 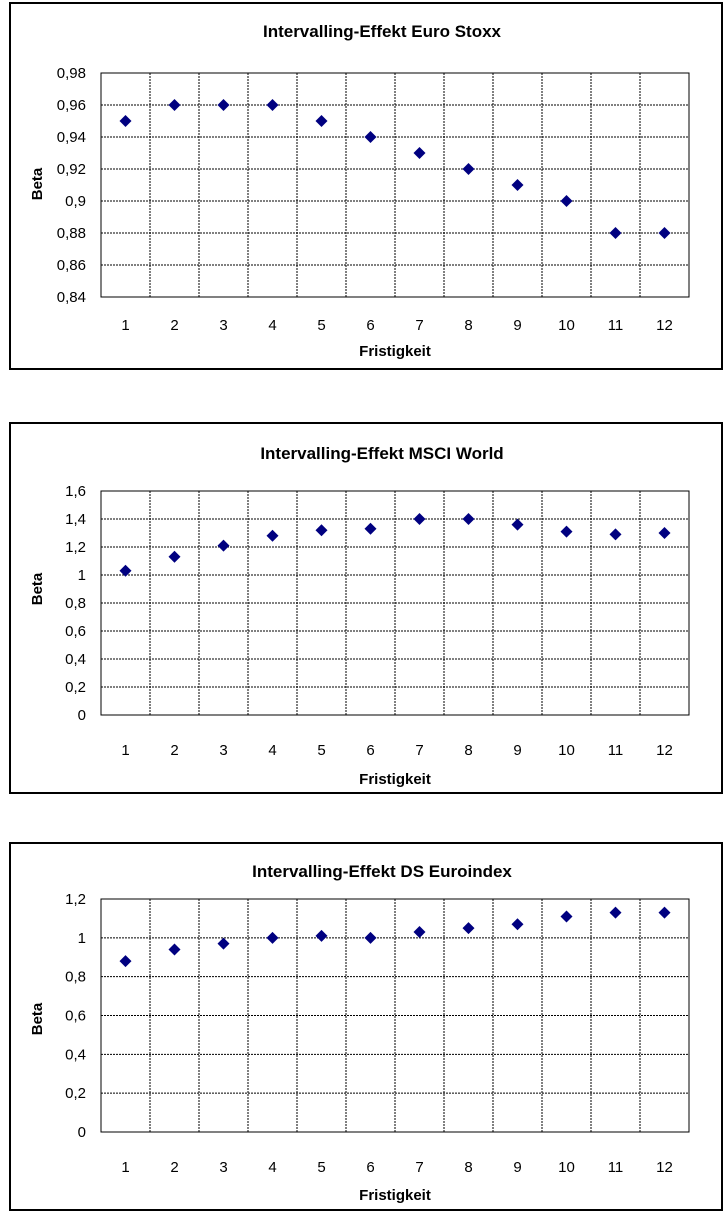 I want to click on y-tick-label: 0,92, so click(x=71, y=169).